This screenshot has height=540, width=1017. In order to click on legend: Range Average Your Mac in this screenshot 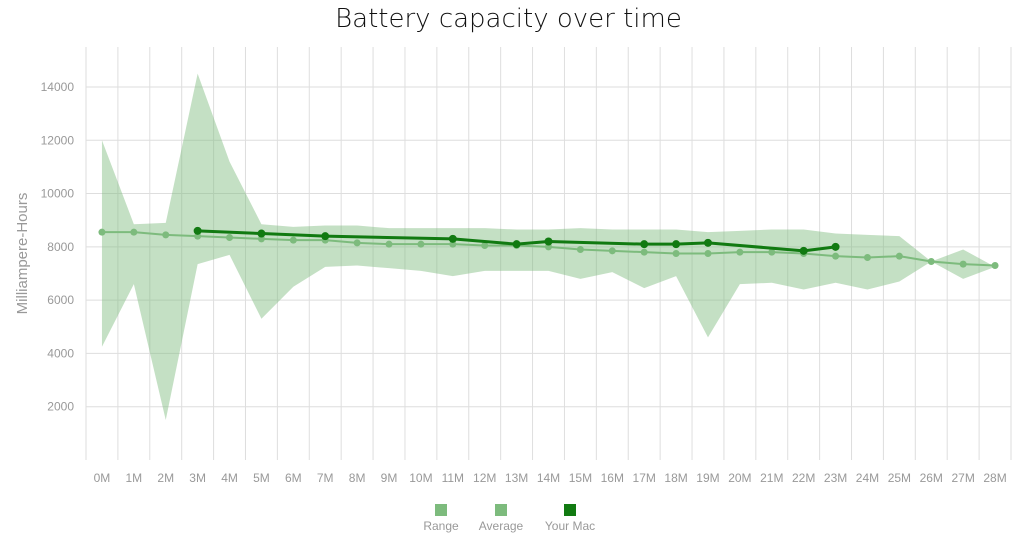, I will do `click(509, 518)`.